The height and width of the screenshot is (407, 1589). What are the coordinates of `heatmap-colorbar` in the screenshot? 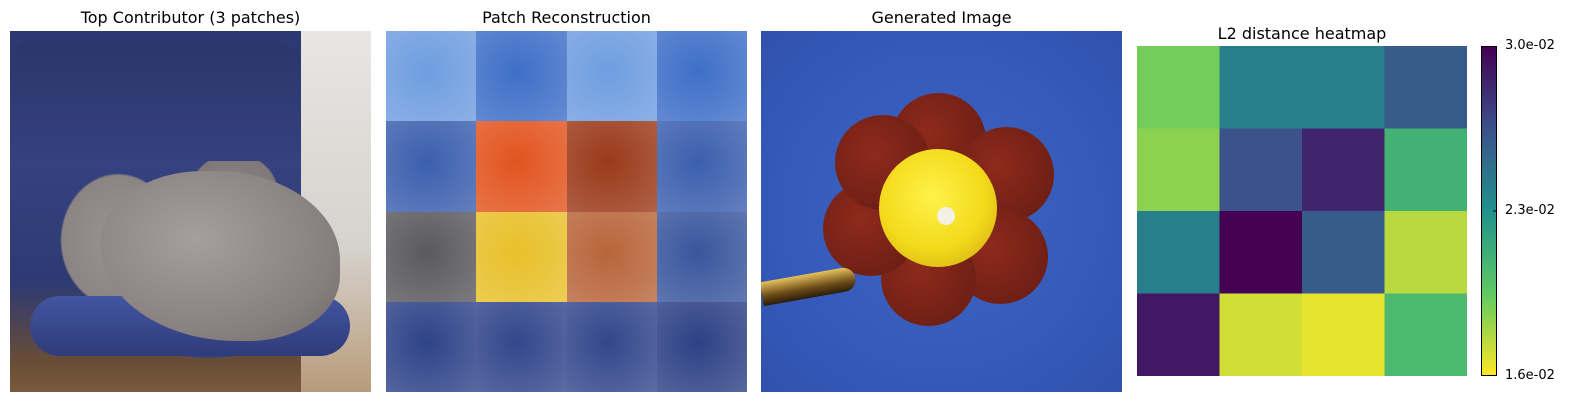 It's located at (1489, 211).